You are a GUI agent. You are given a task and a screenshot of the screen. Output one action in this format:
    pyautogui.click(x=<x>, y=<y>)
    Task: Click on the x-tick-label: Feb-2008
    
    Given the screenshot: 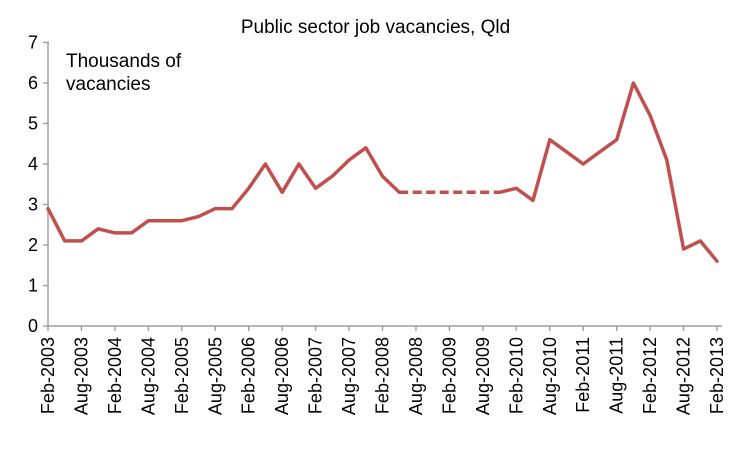 What is the action you would take?
    pyautogui.click(x=383, y=375)
    